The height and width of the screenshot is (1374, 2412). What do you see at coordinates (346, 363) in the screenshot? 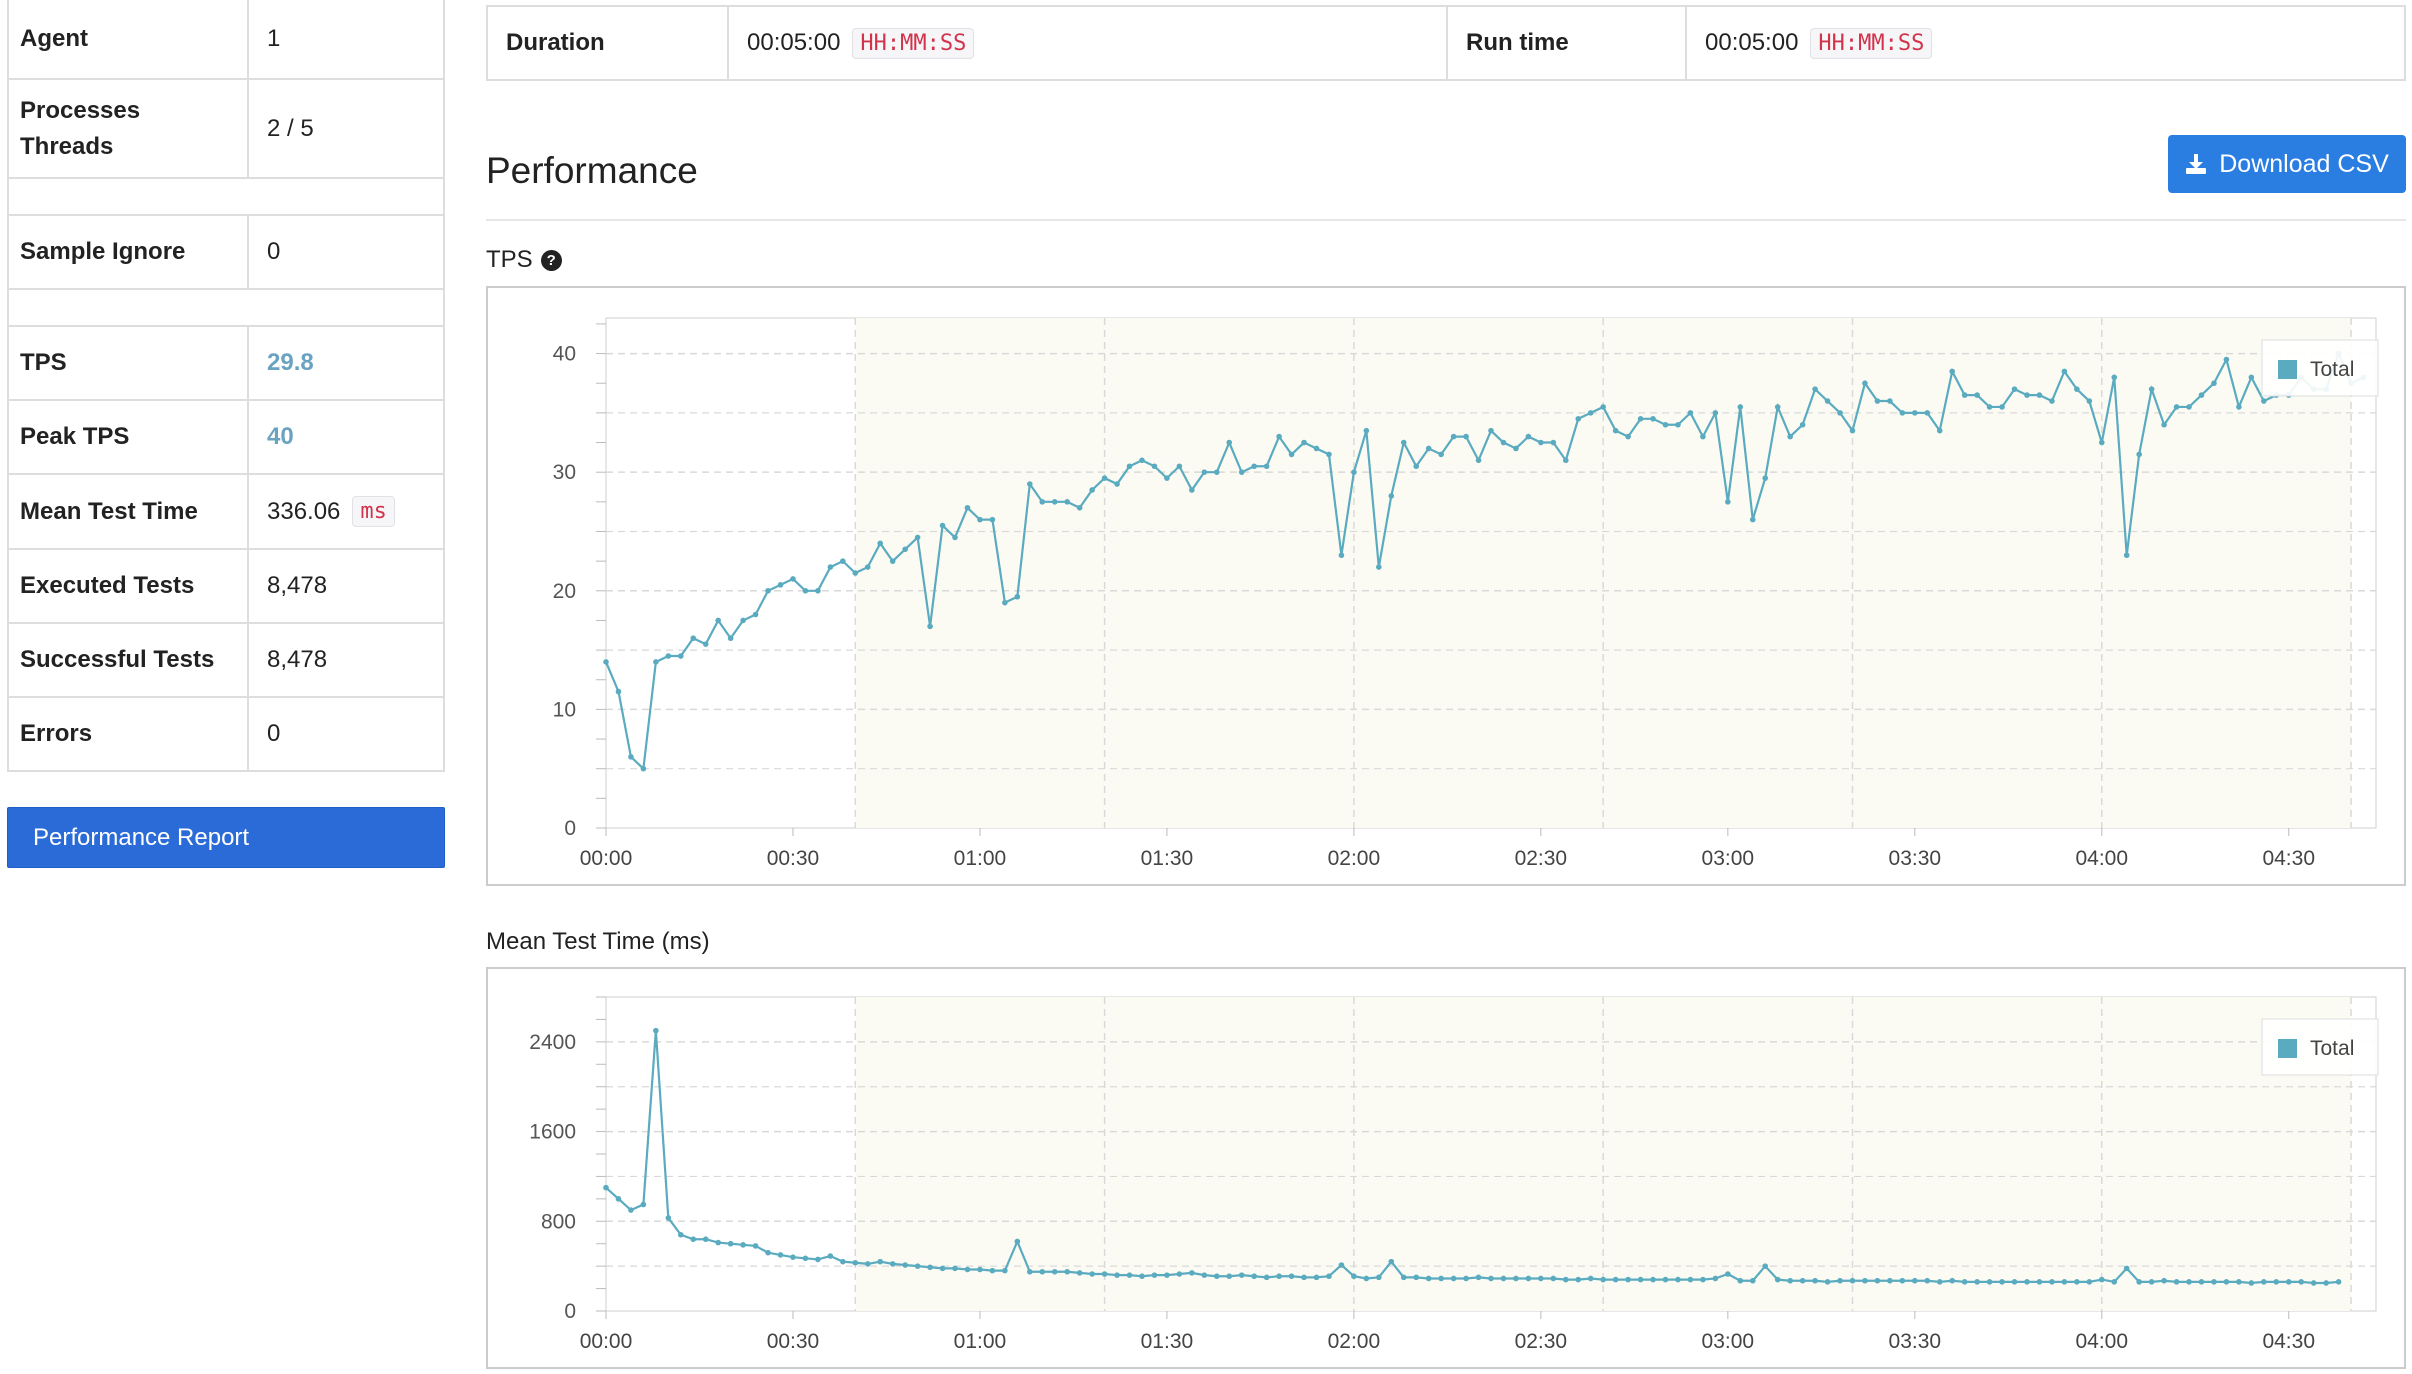
I see `summary-value-cell: 29.8` at bounding box center [346, 363].